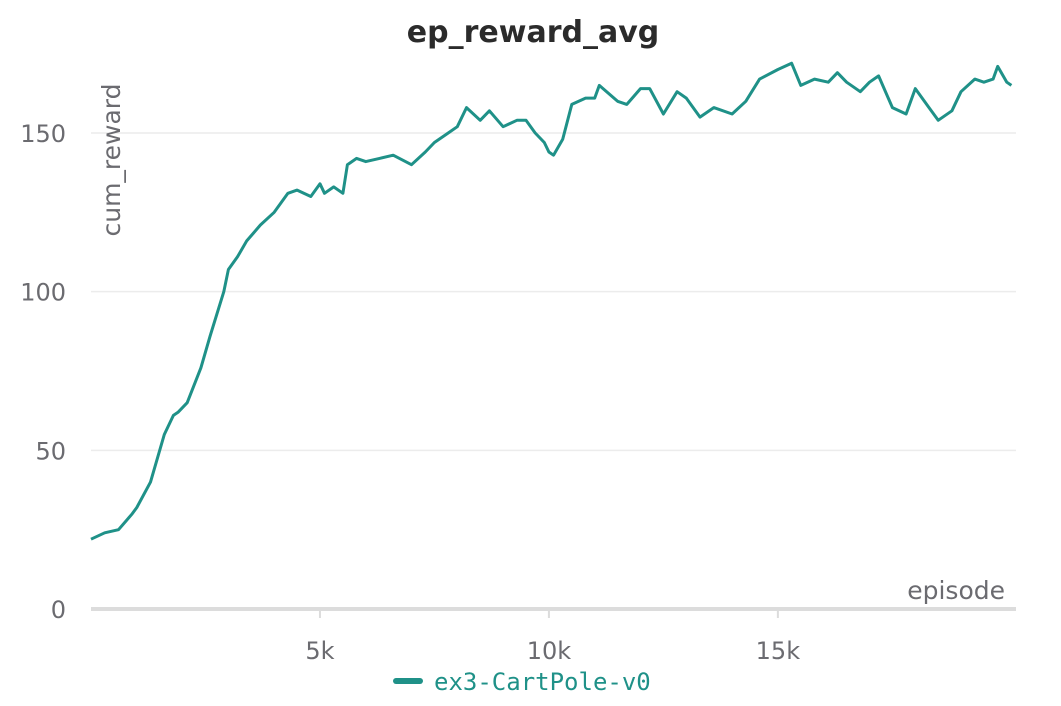  I want to click on y-tick-label: 150, so click(43, 134).